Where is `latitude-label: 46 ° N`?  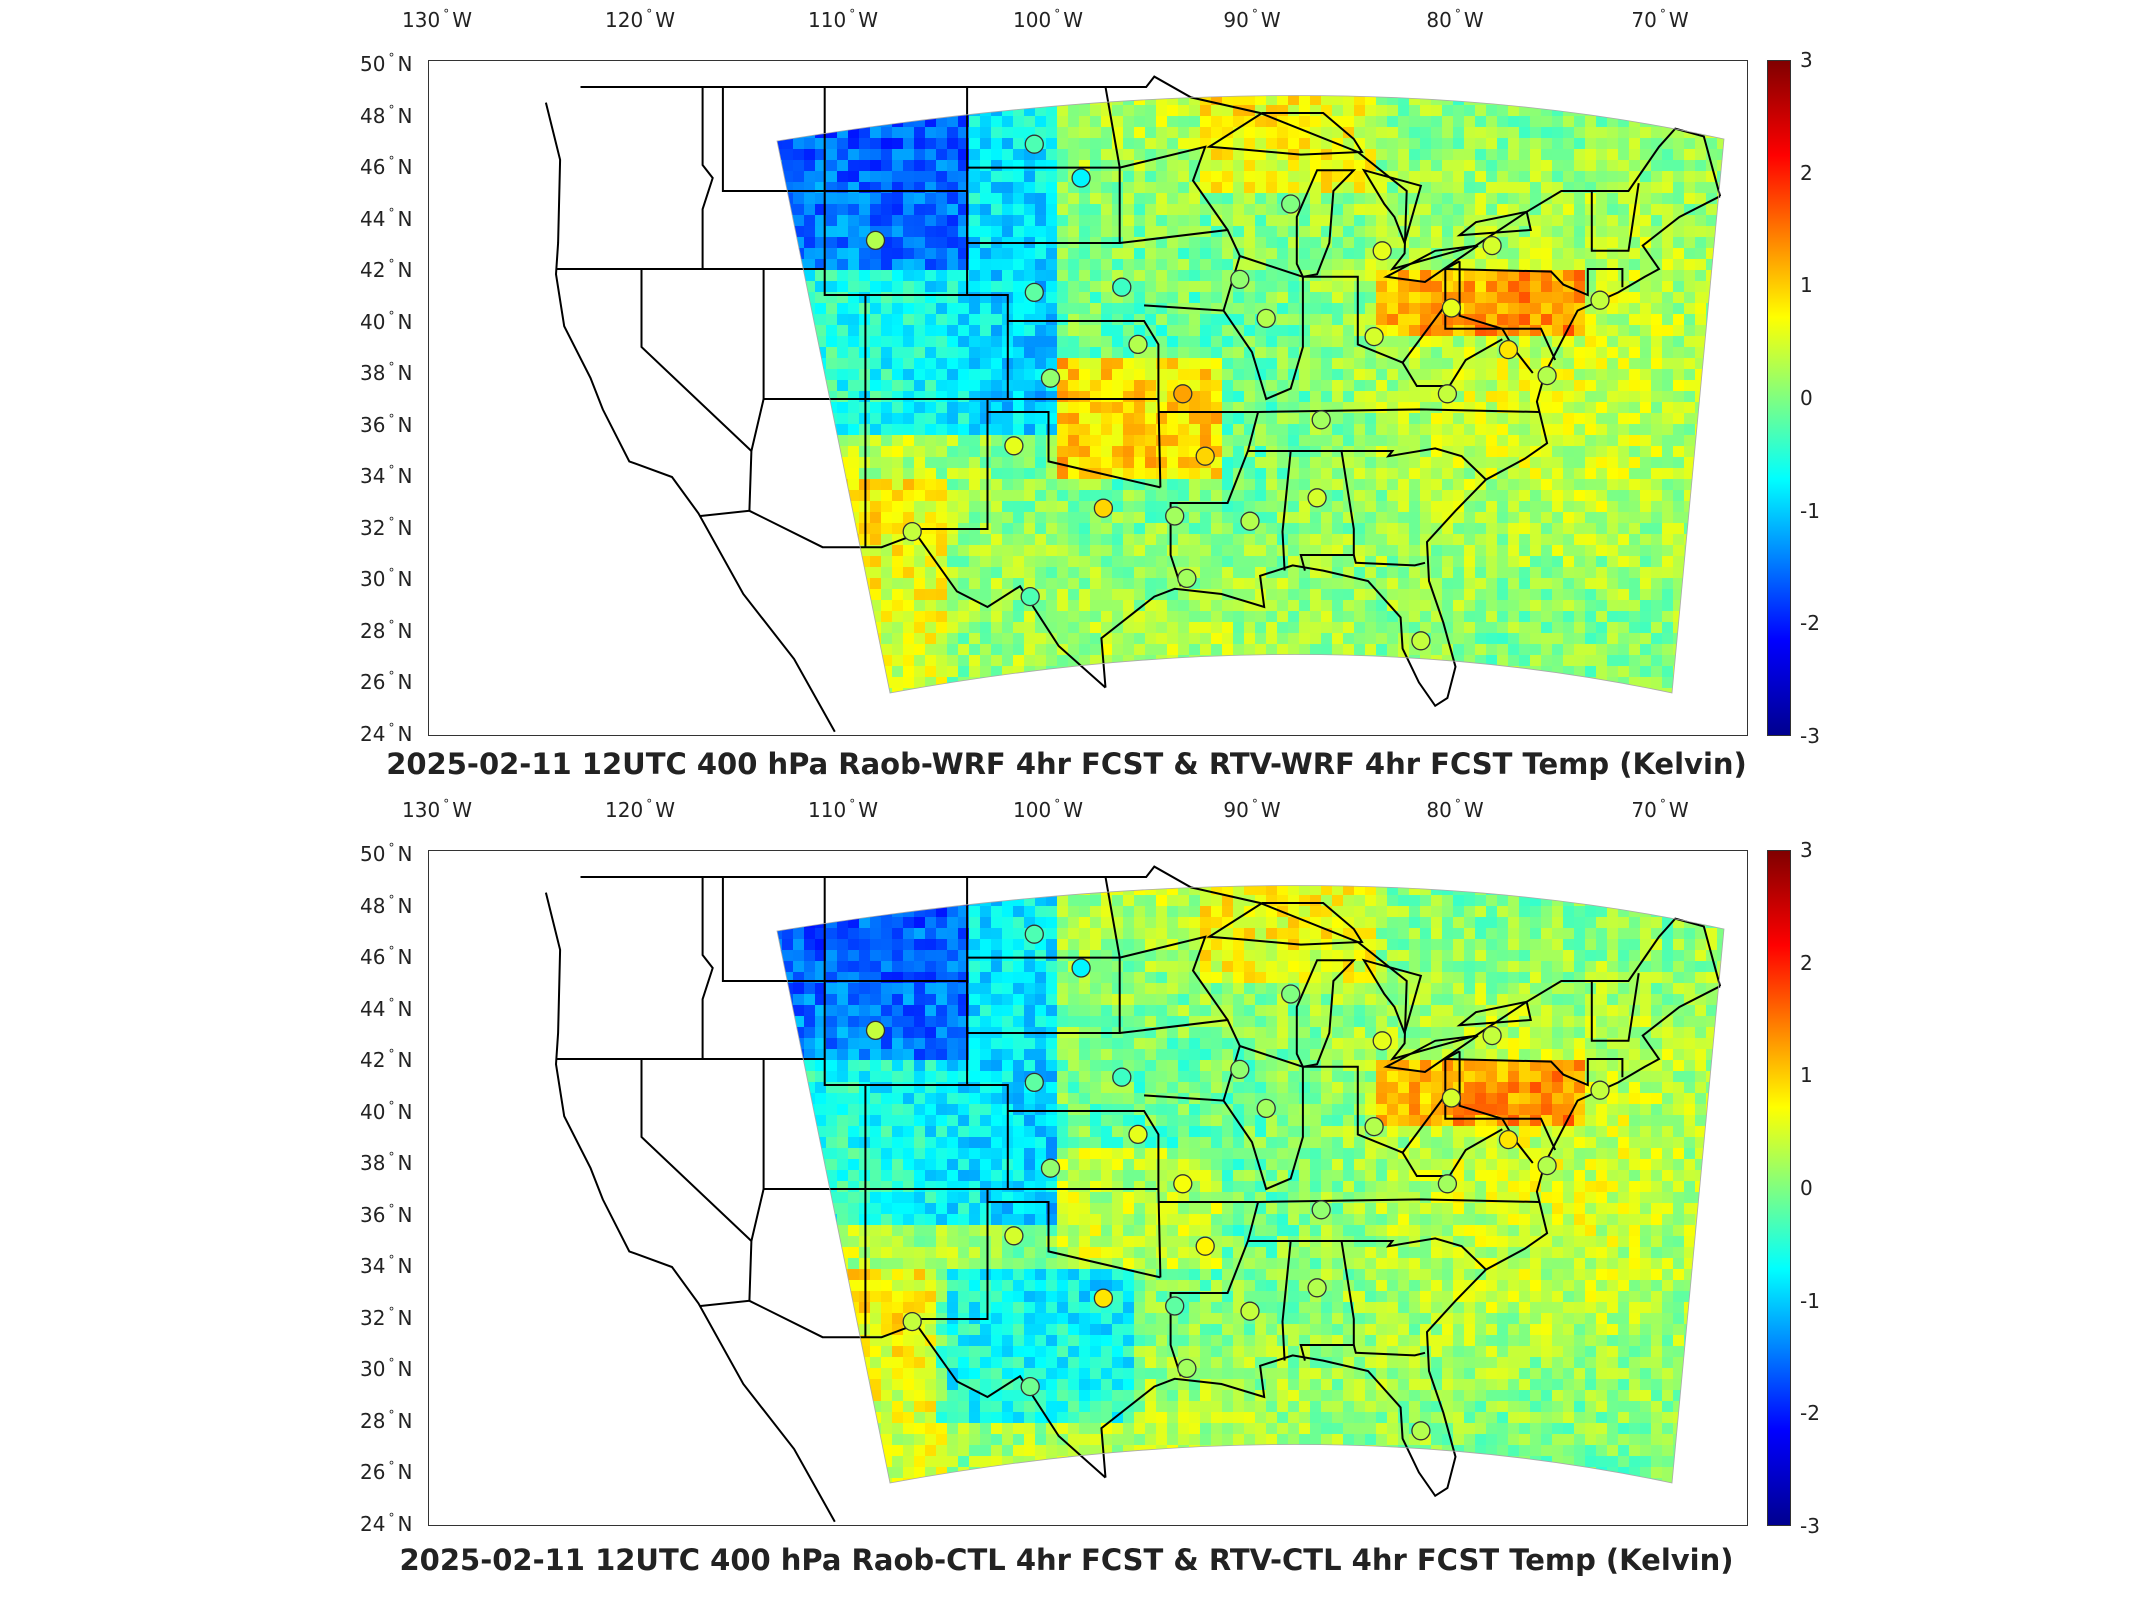 latitude-label: 46 ° N is located at coordinates (386, 166).